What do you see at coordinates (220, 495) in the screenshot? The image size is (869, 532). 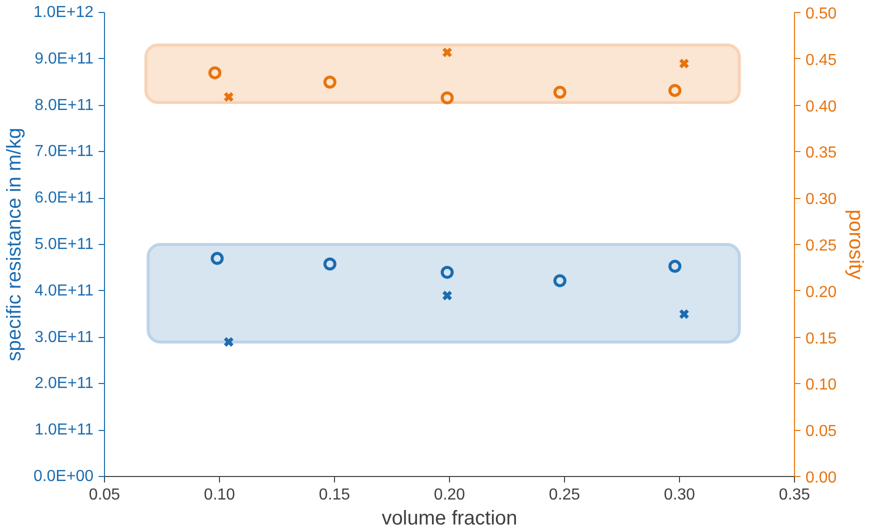 I see `x-tick-label: 0.10` at bounding box center [220, 495].